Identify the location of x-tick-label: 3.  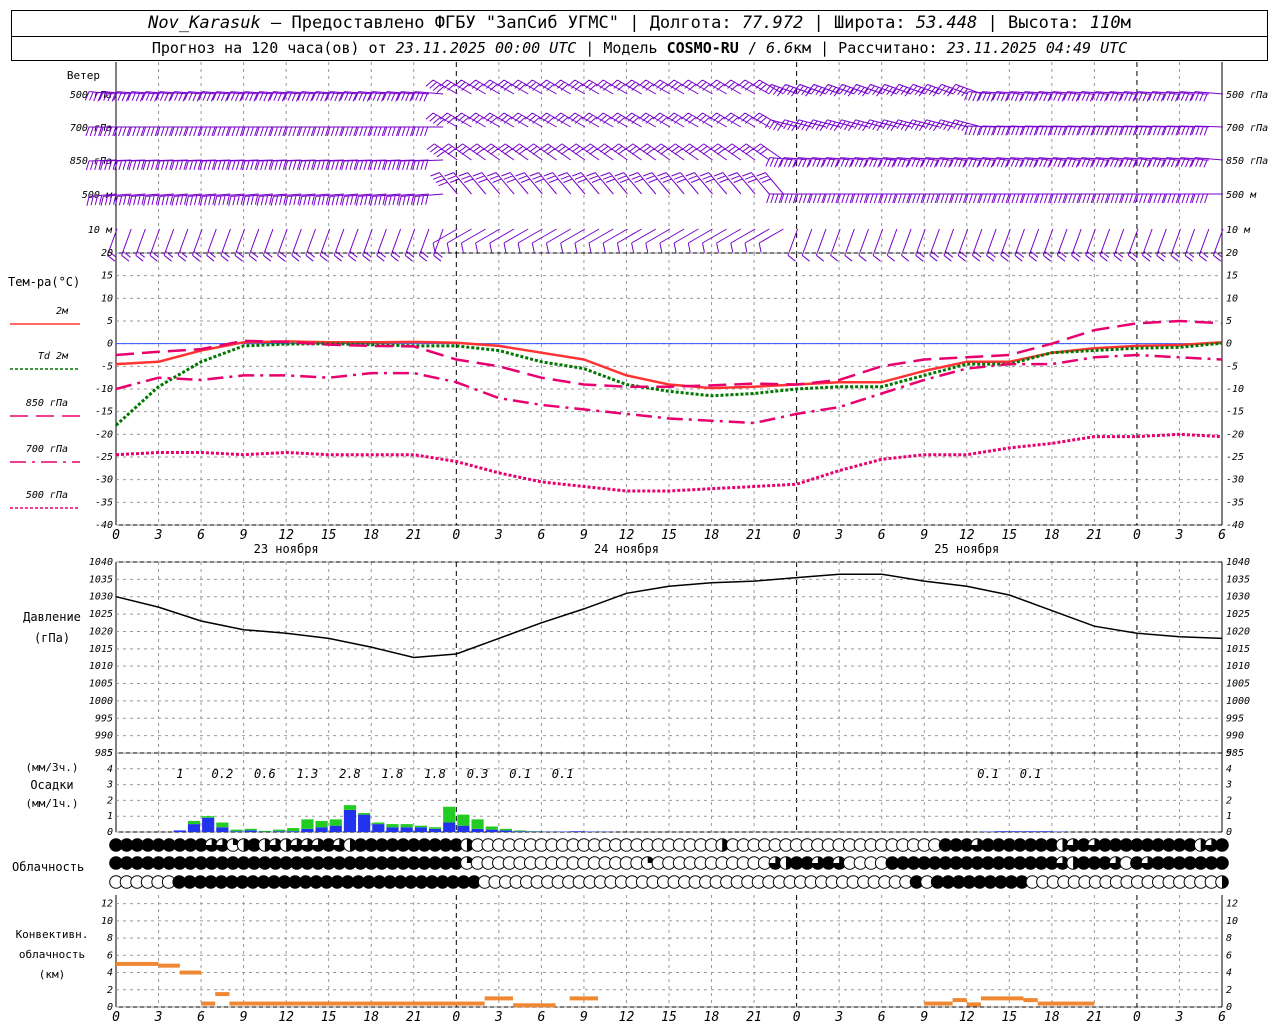
(838, 535).